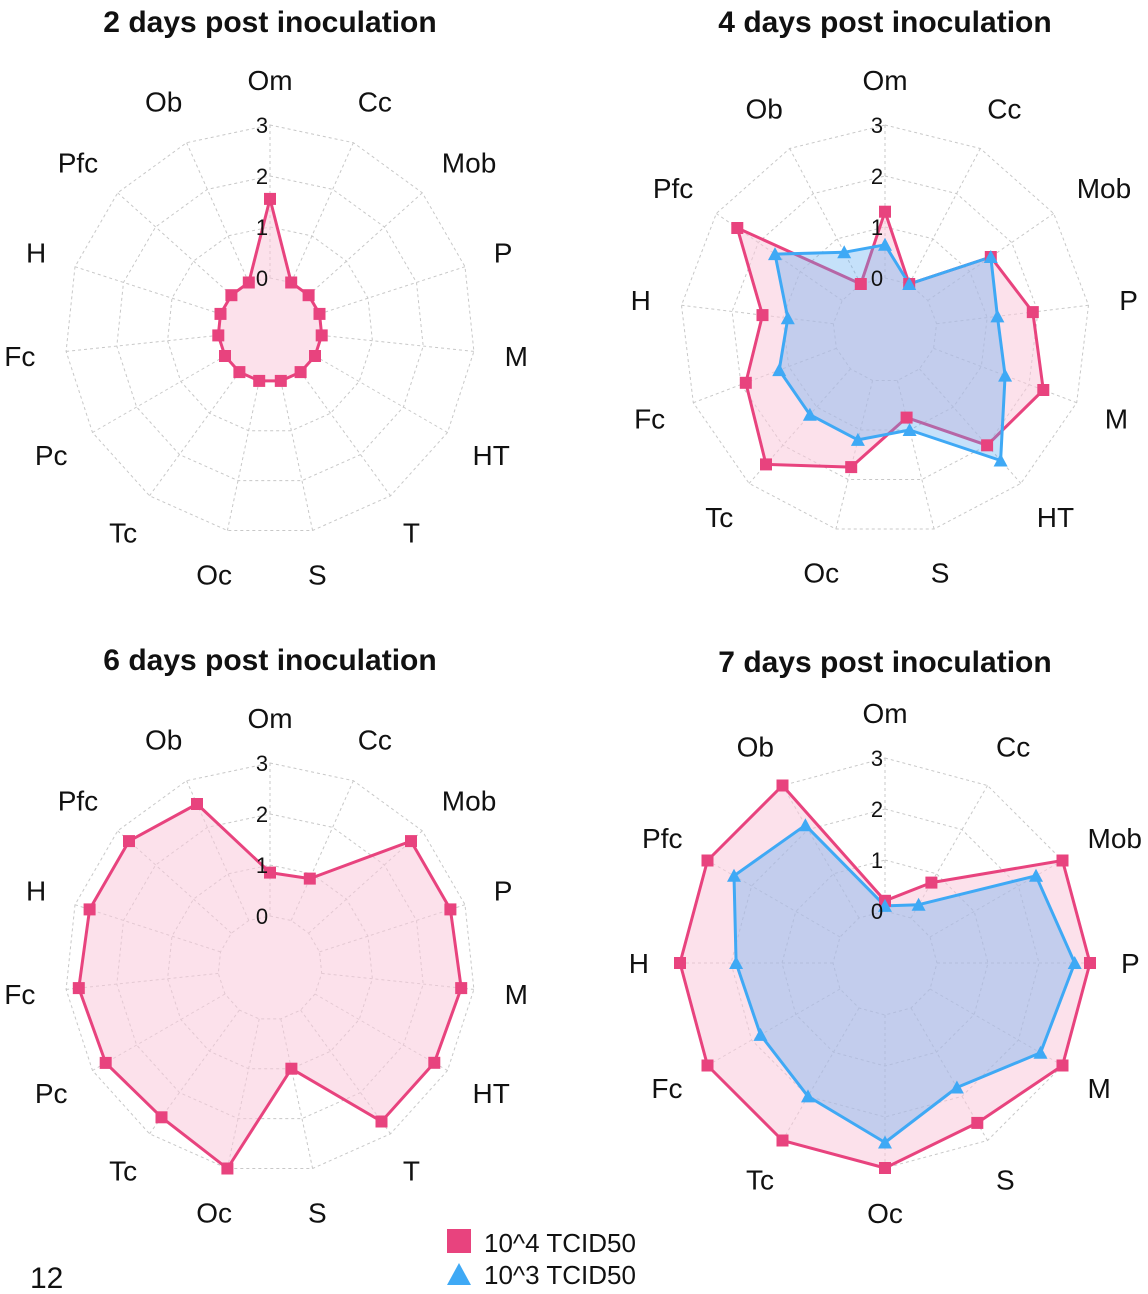 This screenshot has height=1294, width=1148. What do you see at coordinates (269, 22) in the screenshot?
I see `chart-title: 2 days post inoculation` at bounding box center [269, 22].